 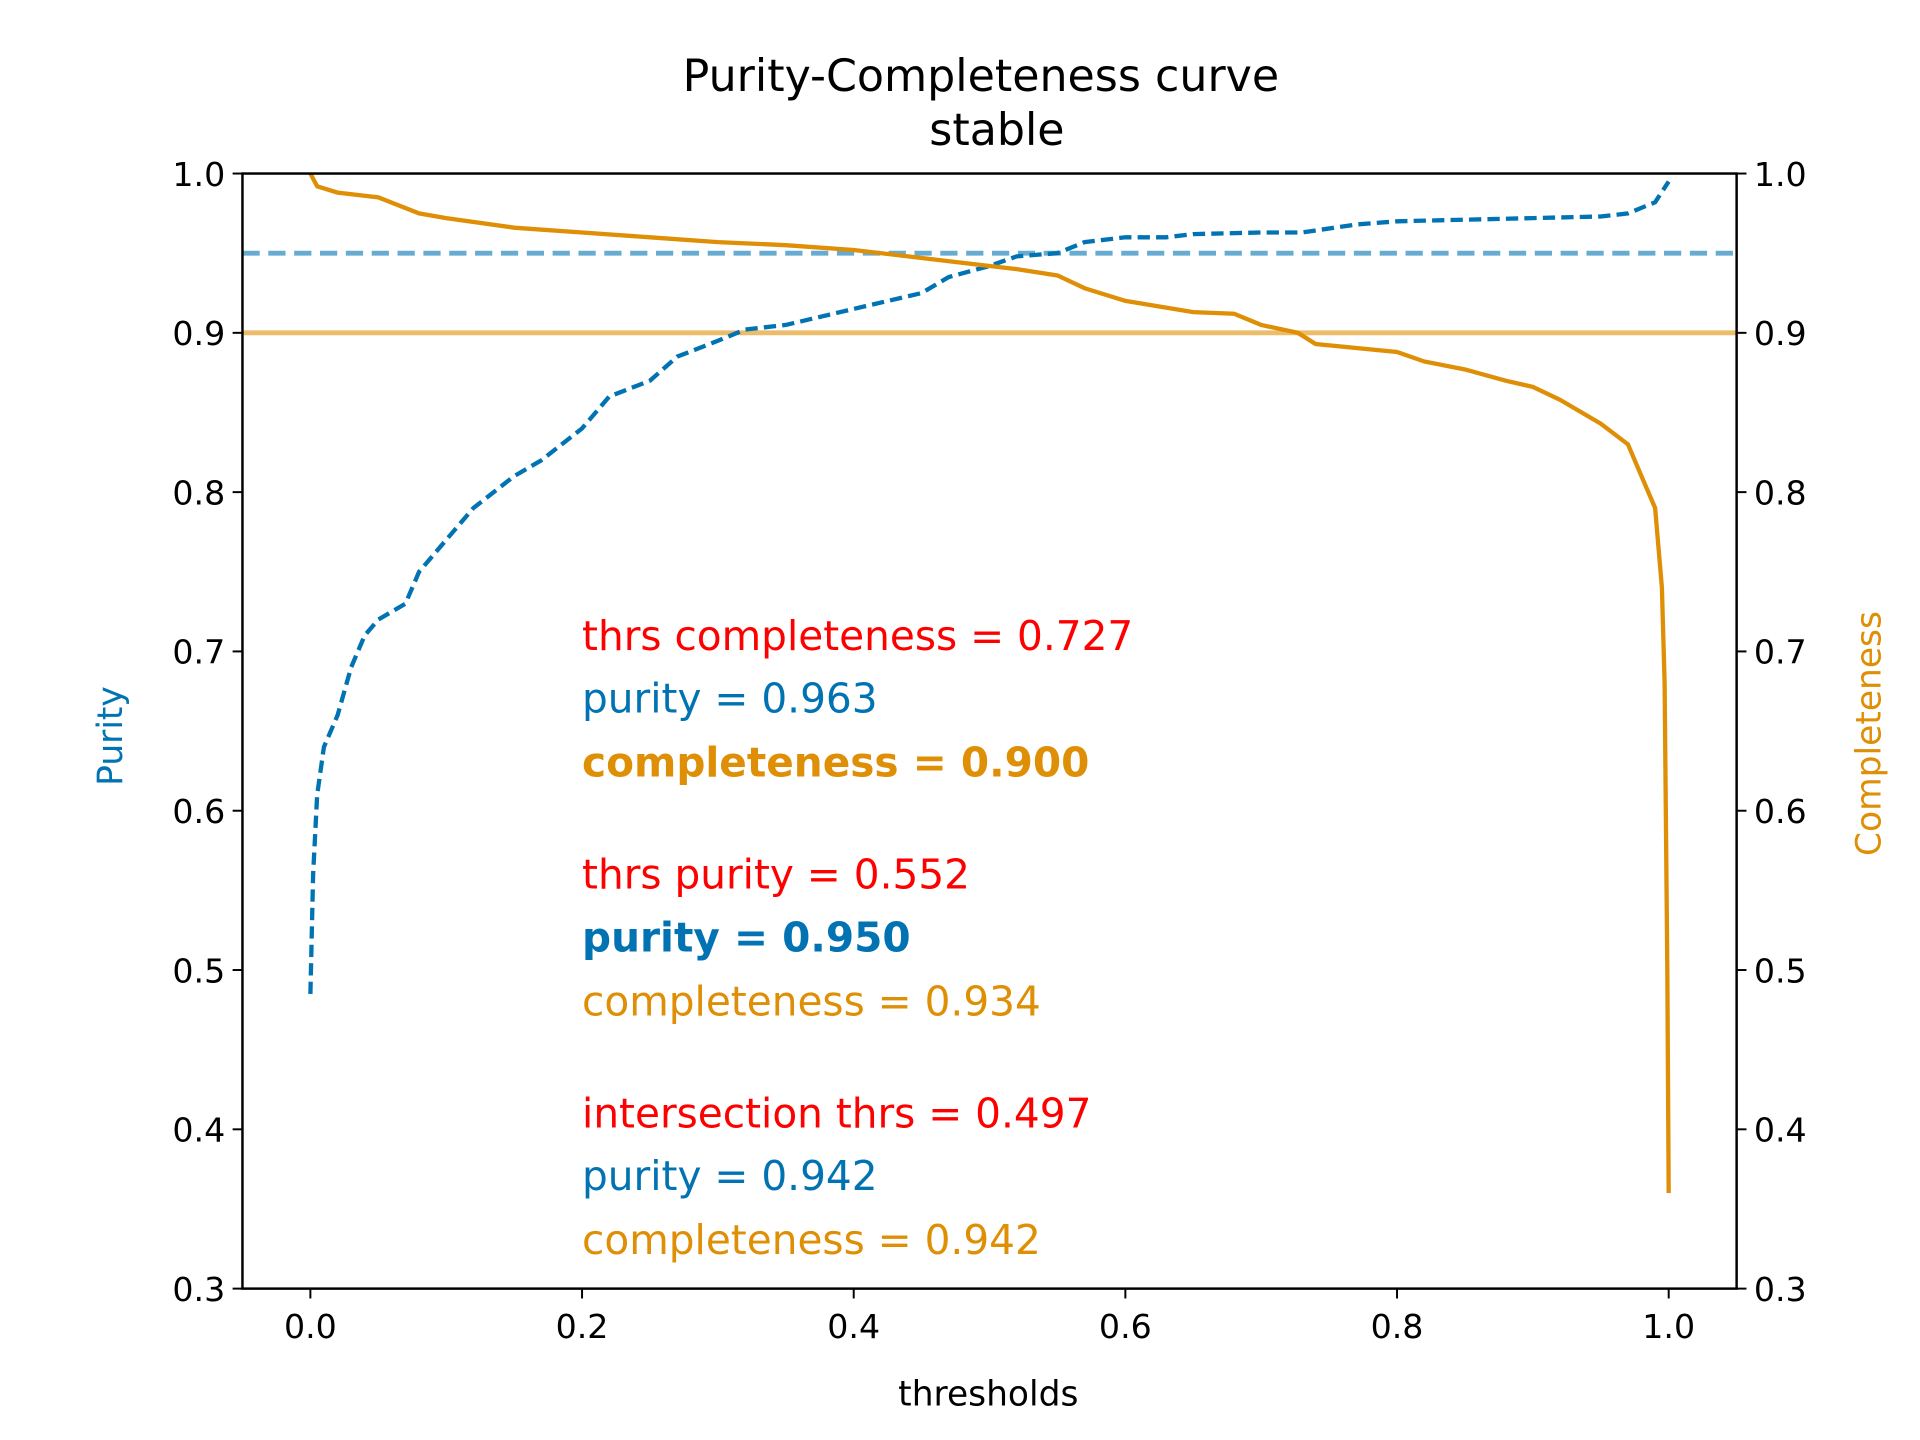 I want to click on x-tick-label: 0.8, so click(x=1397, y=1326).